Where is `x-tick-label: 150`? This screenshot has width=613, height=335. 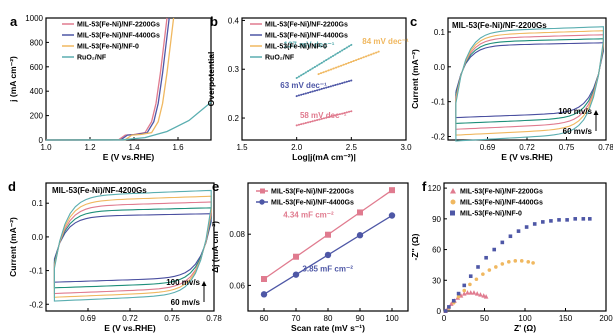
x-tick-label: 150 is located at coordinates (566, 318).